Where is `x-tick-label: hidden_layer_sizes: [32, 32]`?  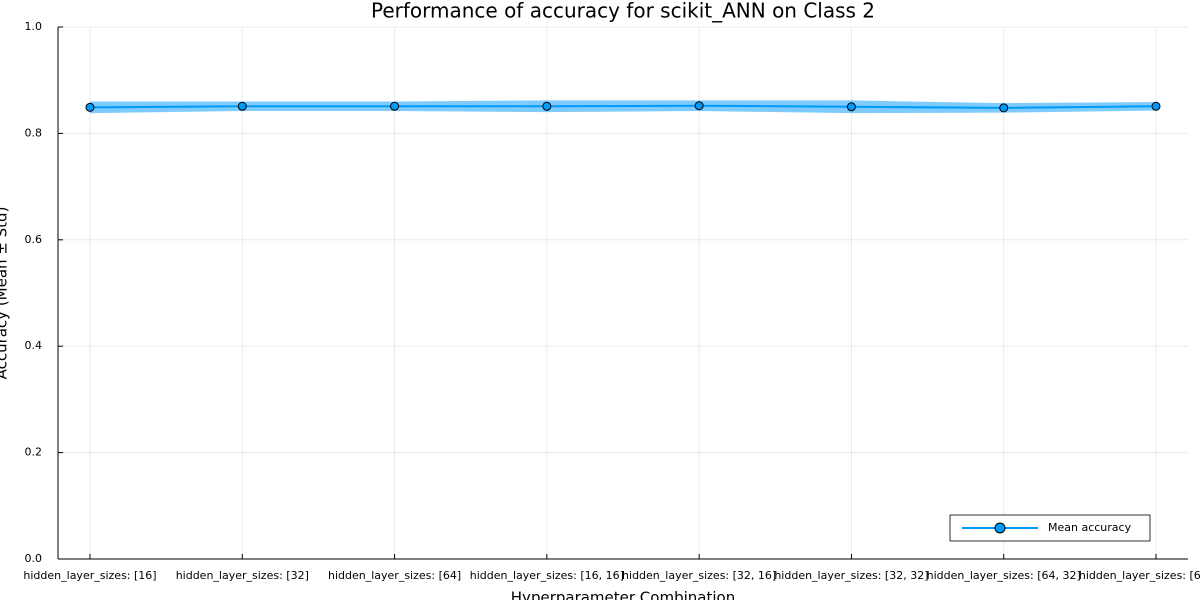
x-tick-label: hidden_layer_sizes: [32, 32] is located at coordinates (851, 575).